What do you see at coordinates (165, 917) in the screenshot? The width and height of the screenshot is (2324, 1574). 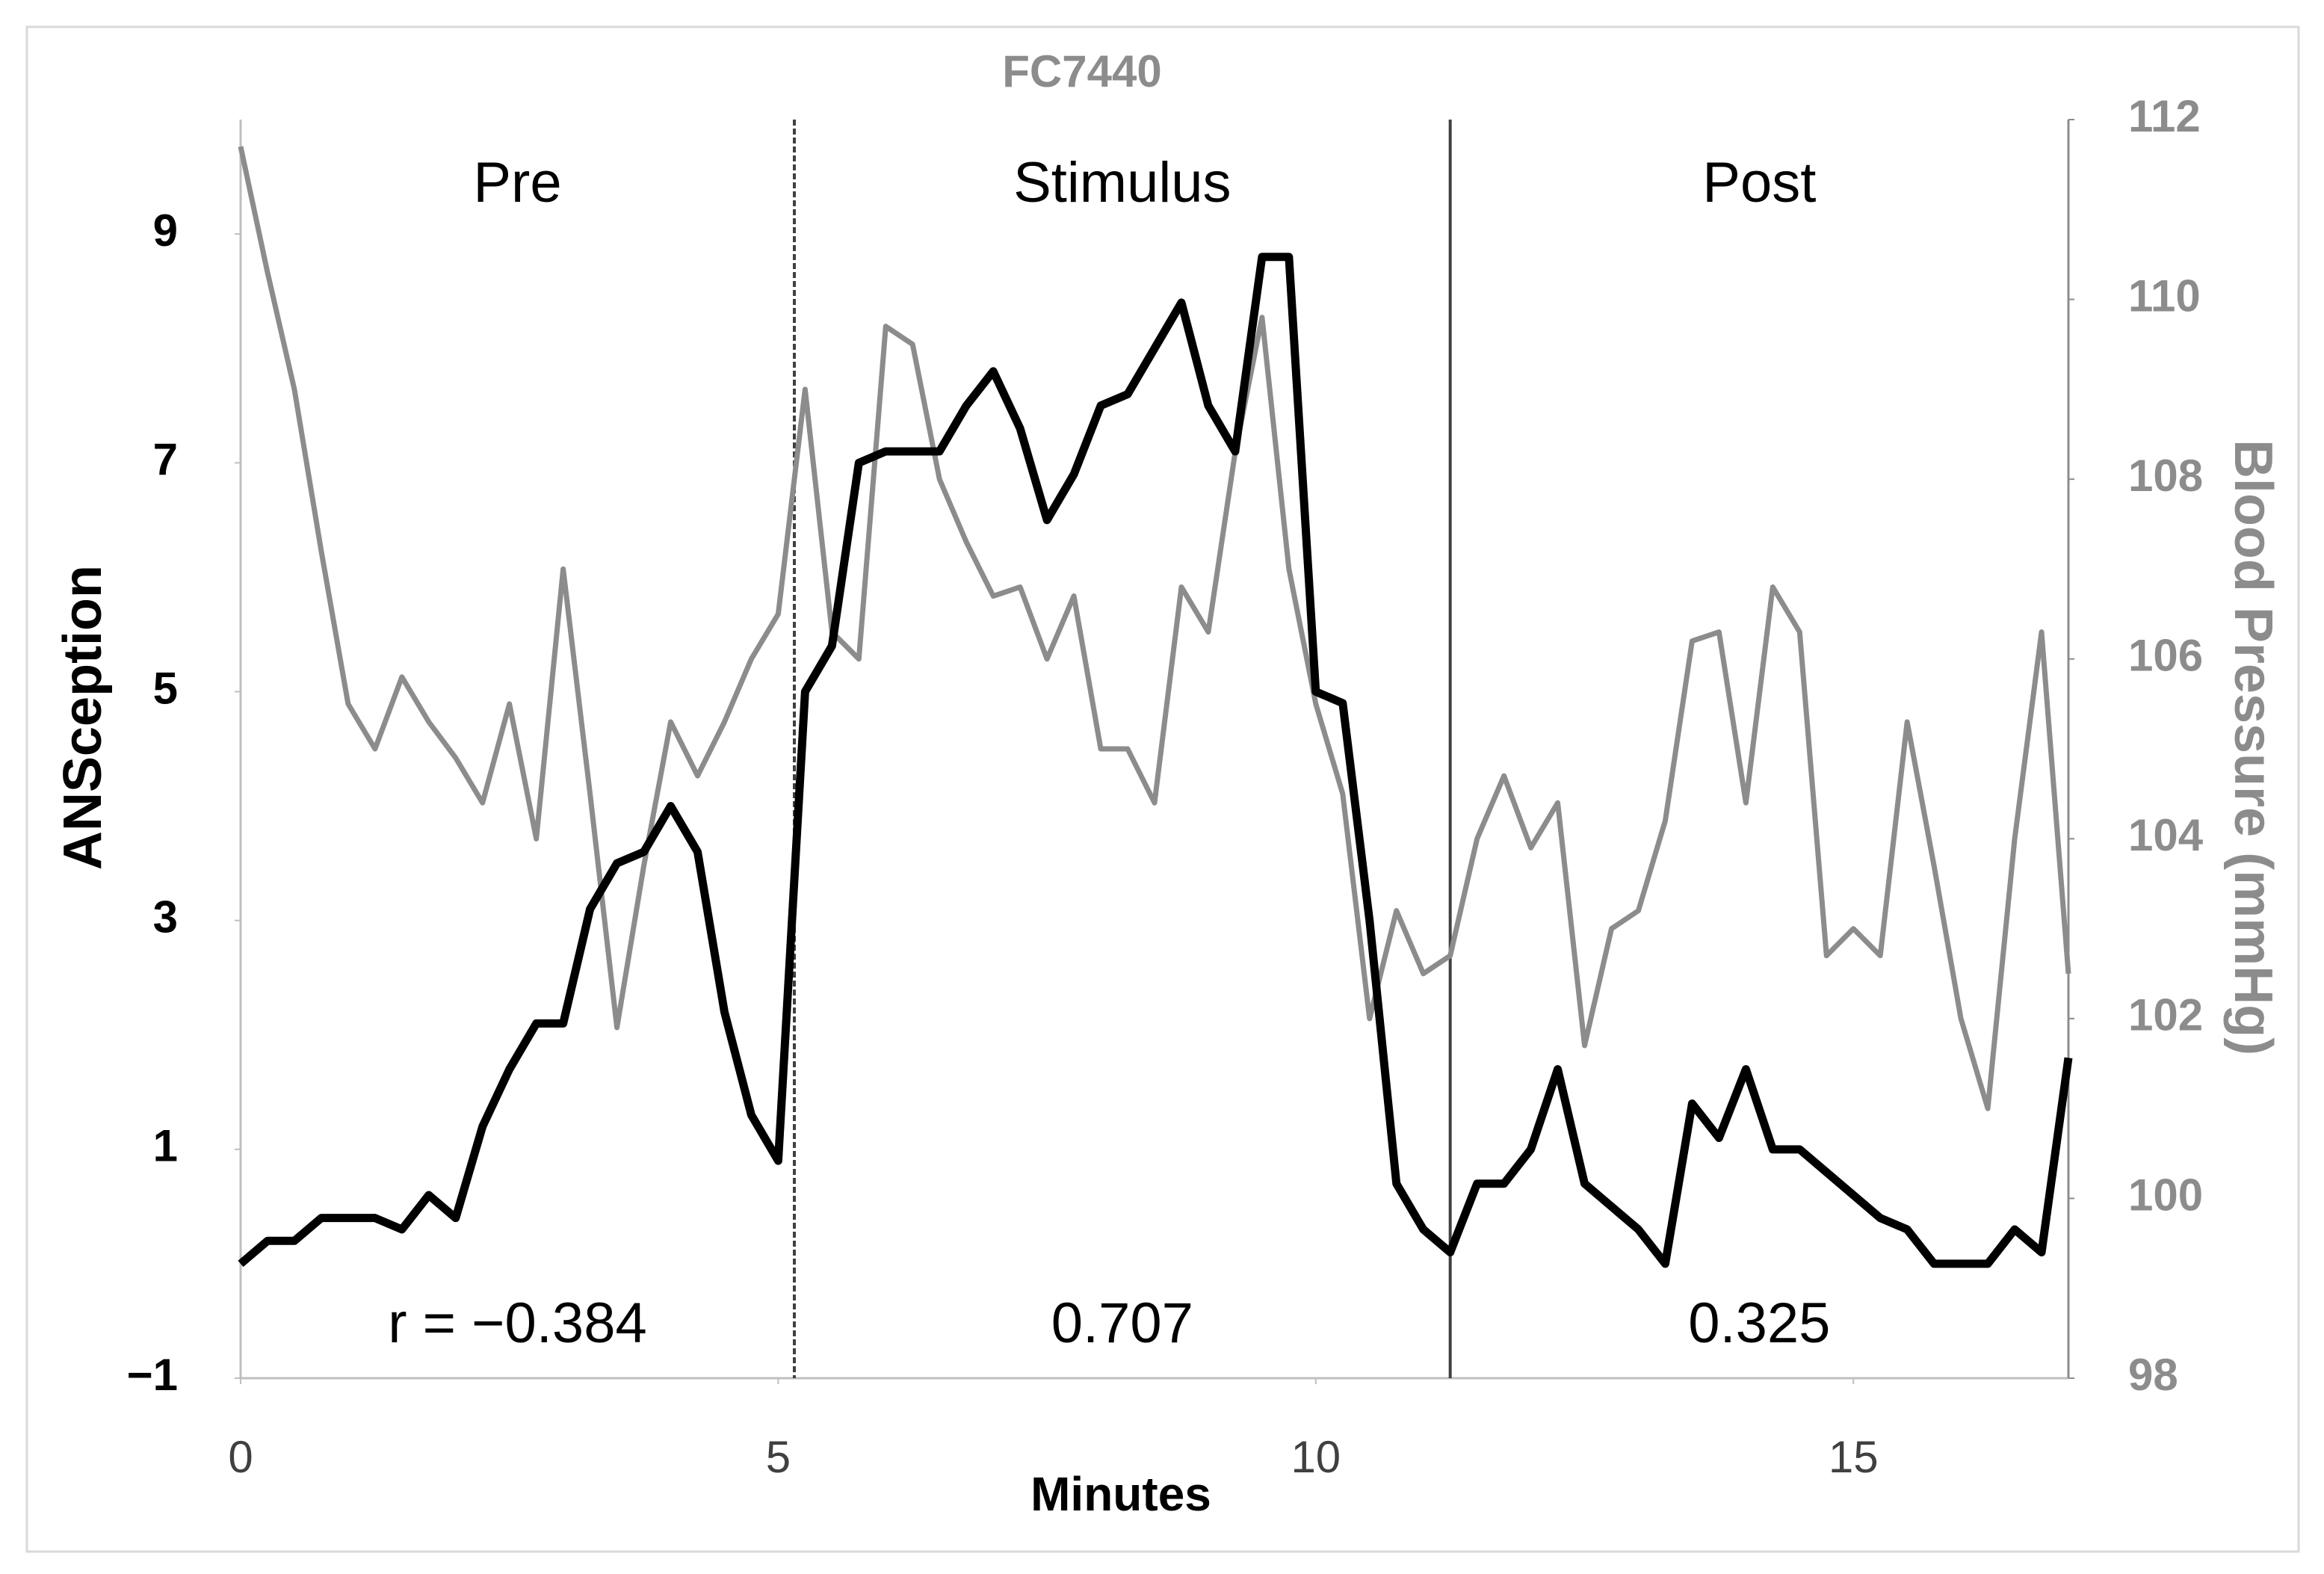 I see `y-tick-label: 3` at bounding box center [165, 917].